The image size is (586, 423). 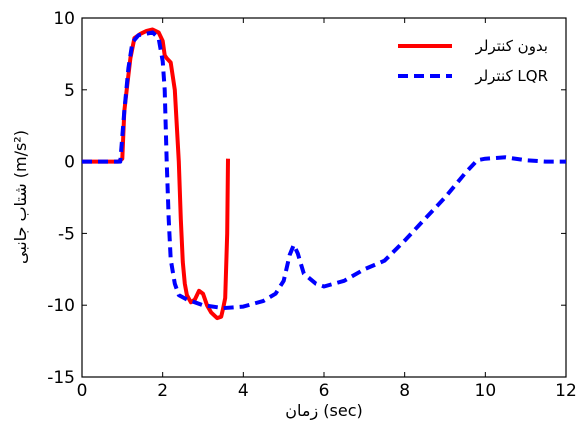 What do you see at coordinates (566, 391) in the screenshot?
I see `x-tick-label: 12` at bounding box center [566, 391].